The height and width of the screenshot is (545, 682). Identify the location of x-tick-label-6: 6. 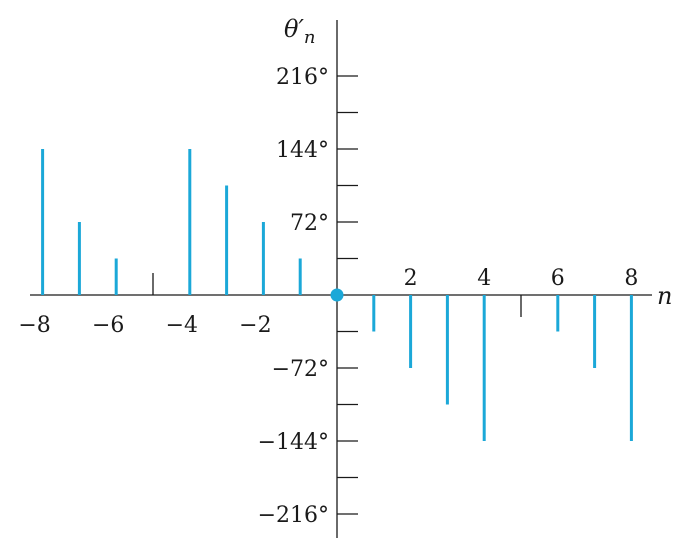
(558, 278).